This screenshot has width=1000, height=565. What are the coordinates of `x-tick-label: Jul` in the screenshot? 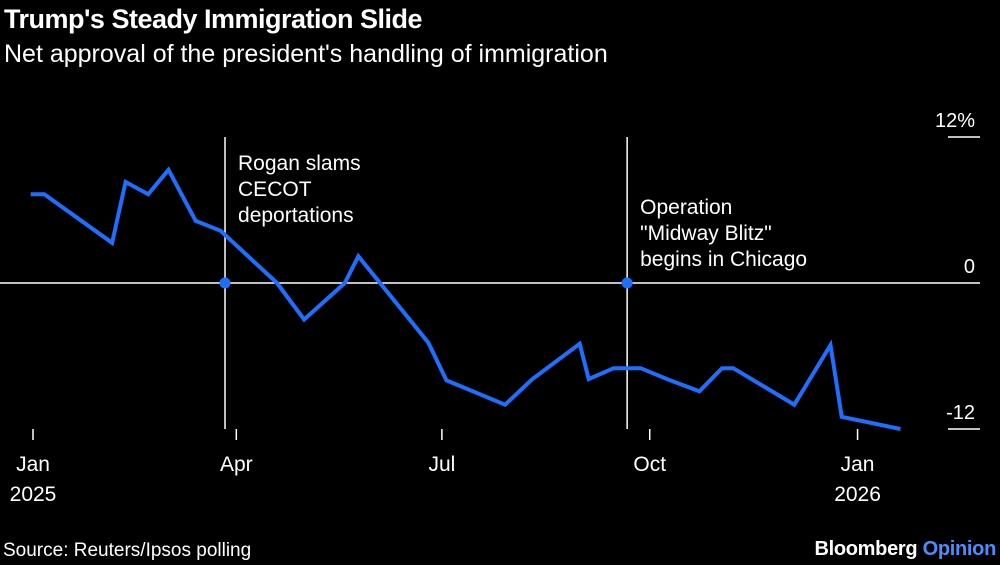 It's located at (441, 464).